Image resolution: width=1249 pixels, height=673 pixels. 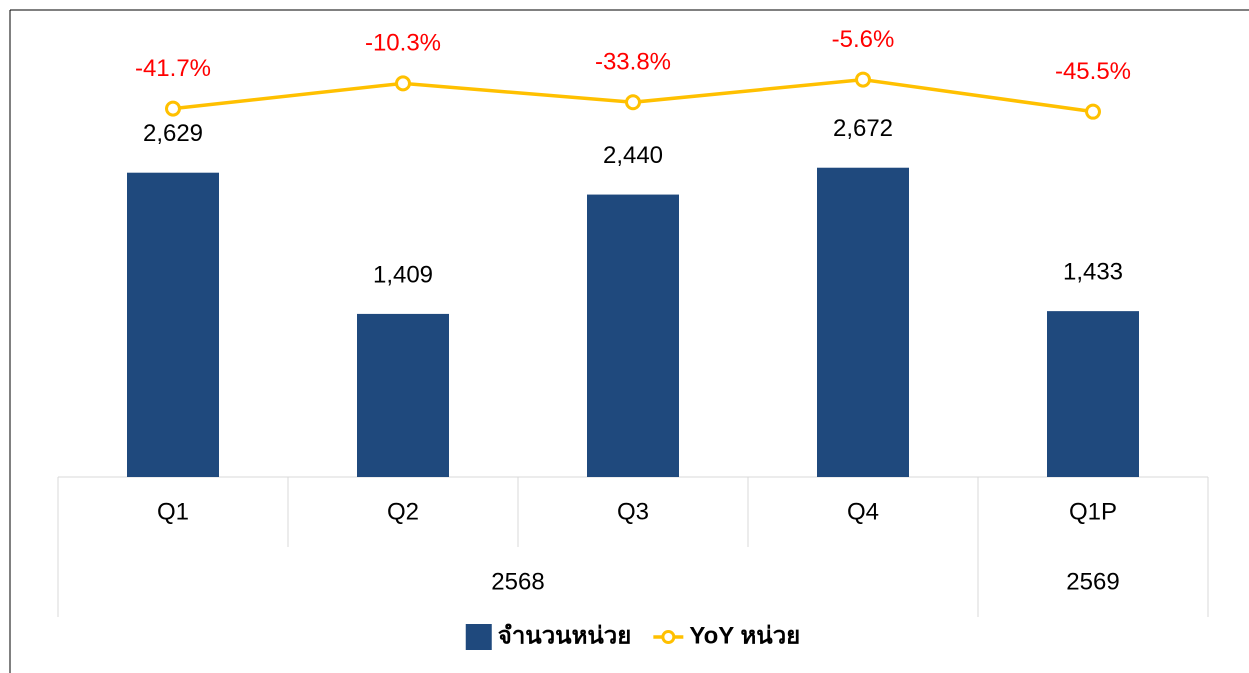 I want to click on bar-value-label: 2,440, so click(x=633, y=155).